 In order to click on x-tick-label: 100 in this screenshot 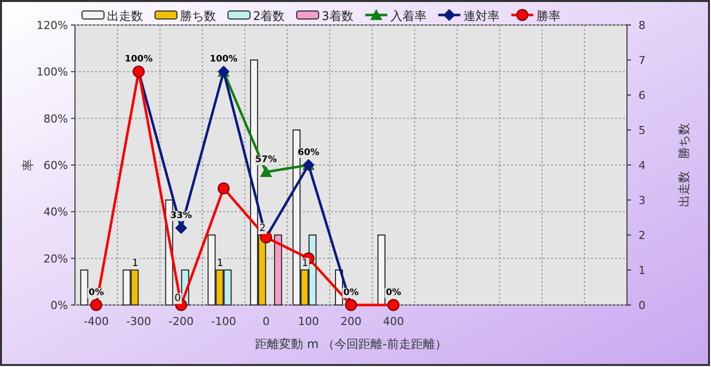, I will do `click(309, 321)`.